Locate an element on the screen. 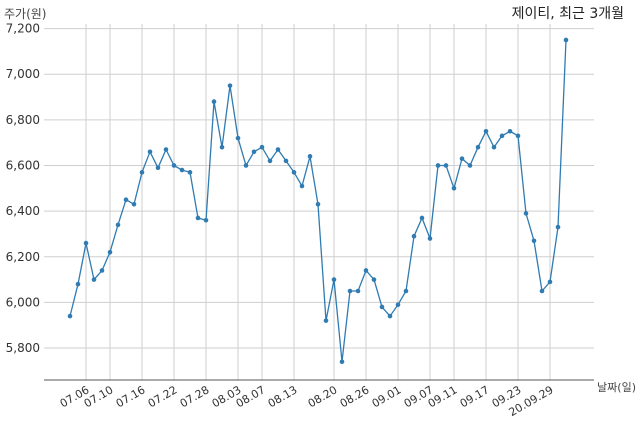 The height and width of the screenshot is (423, 640). y-tick-label: 6,200 is located at coordinates (23, 257).